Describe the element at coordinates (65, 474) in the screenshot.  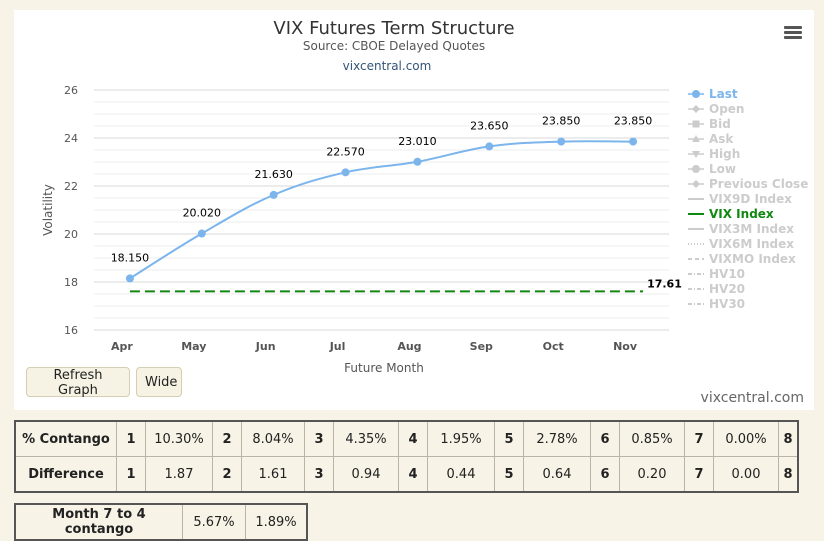
I see `row-label: Difference` at that location.